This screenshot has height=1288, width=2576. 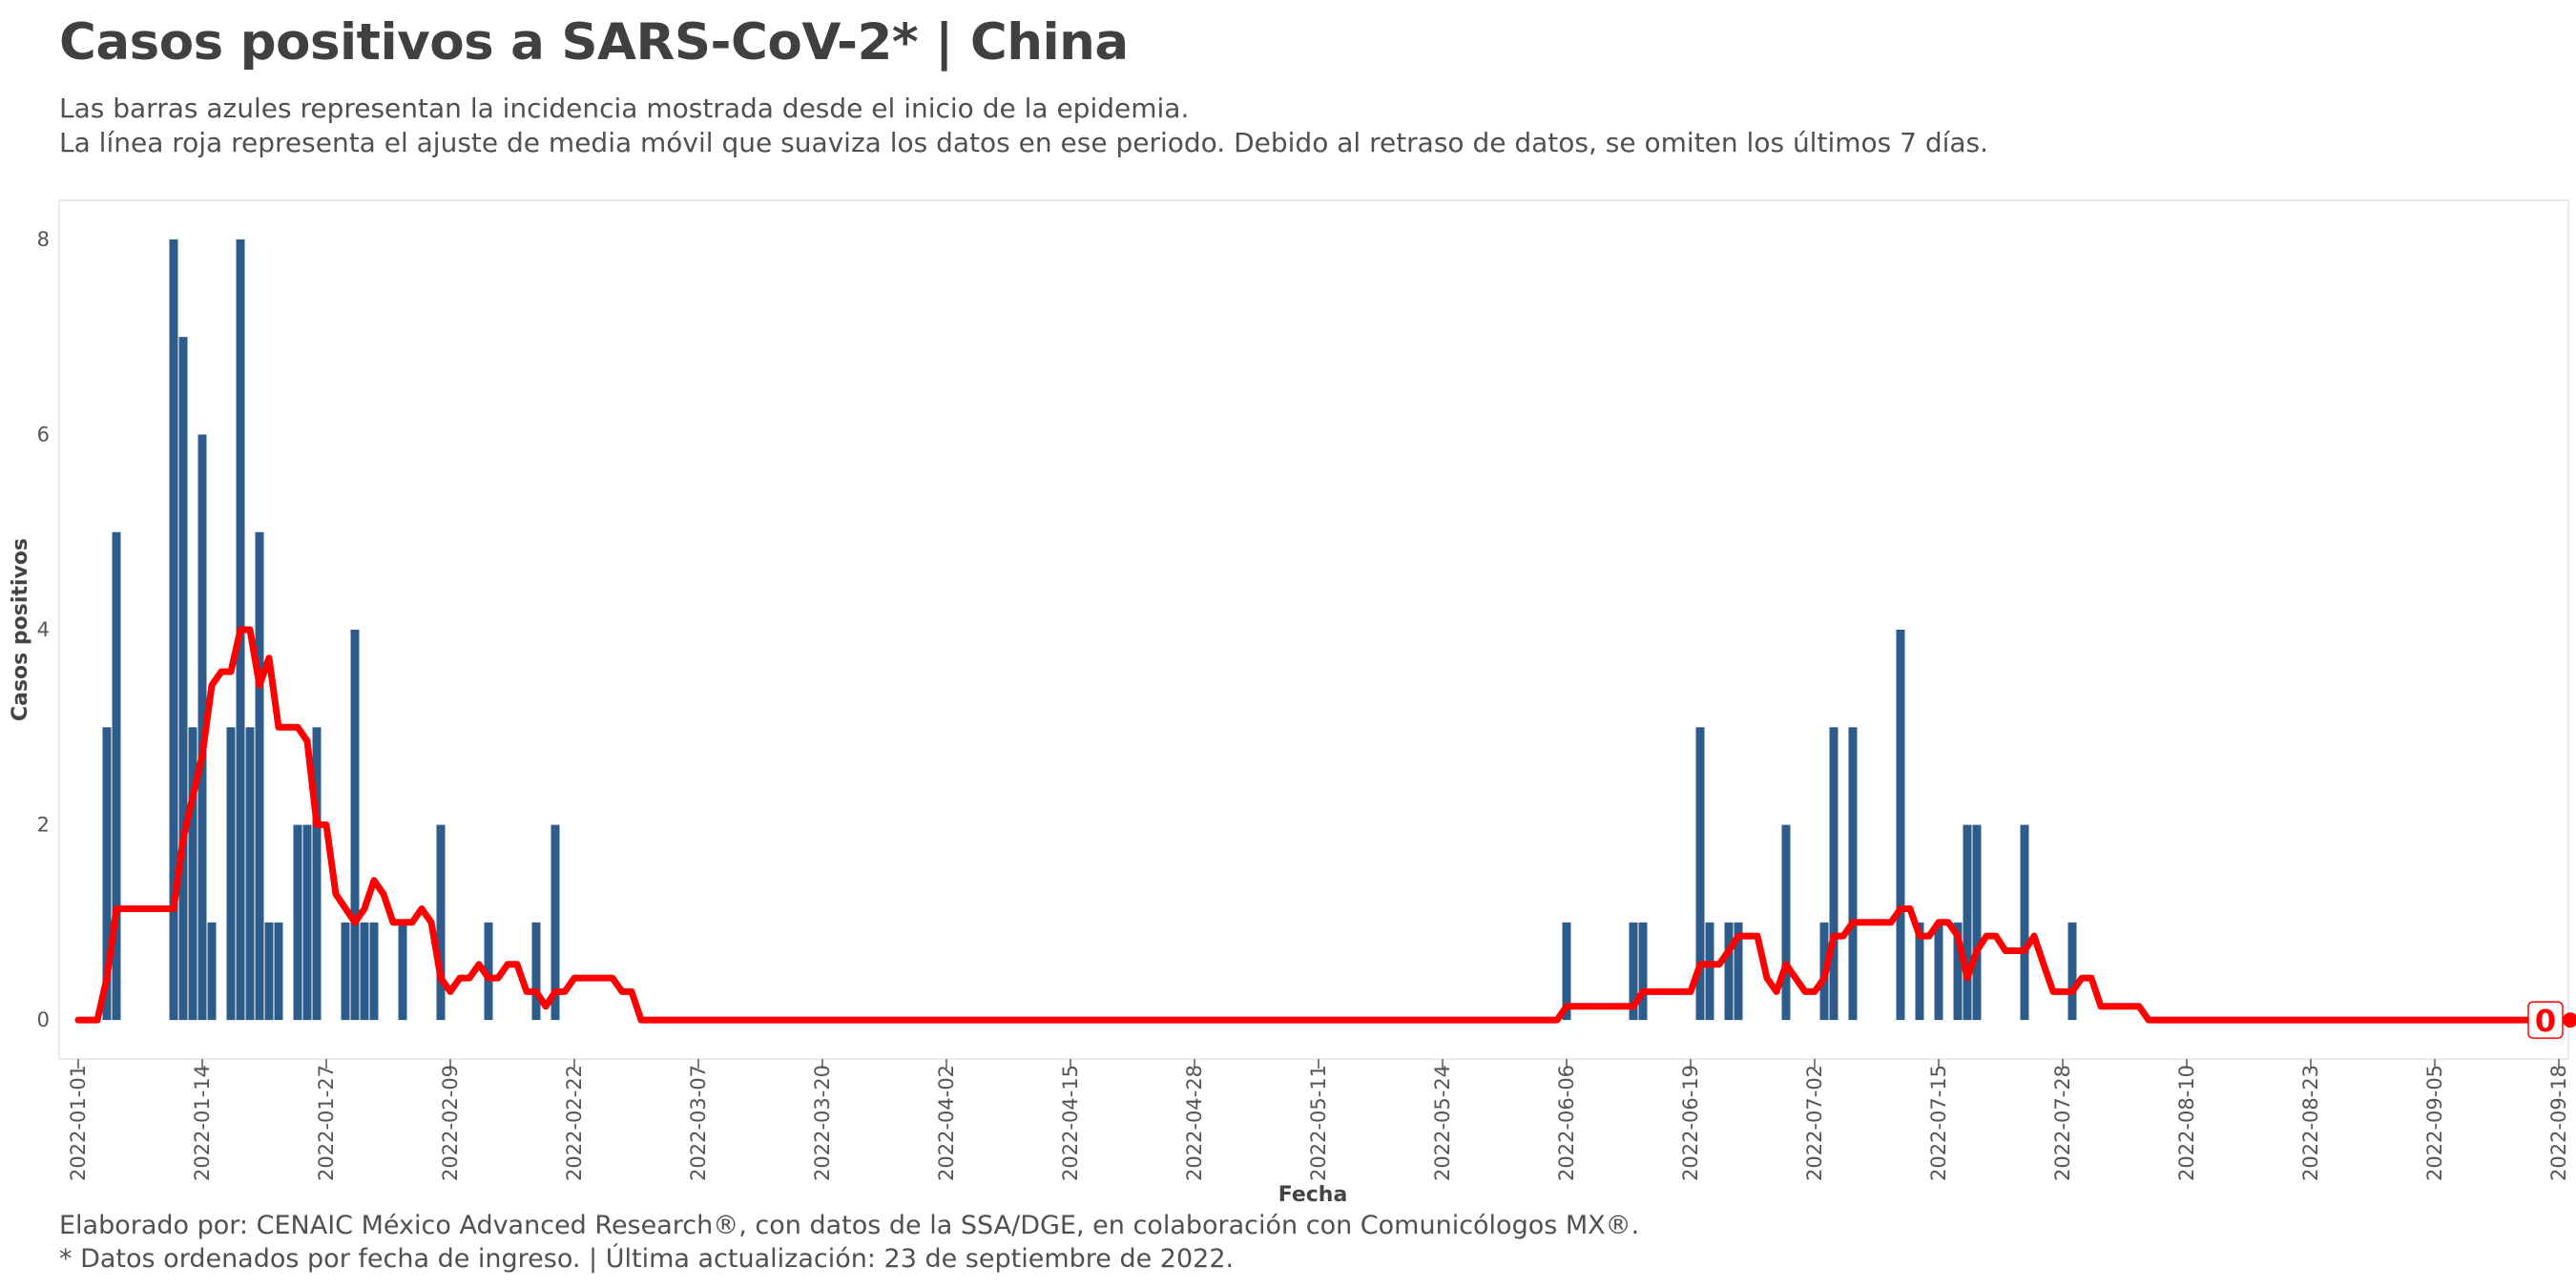 I want to click on x-tick-label: 2022-02-22, so click(x=574, y=1123).